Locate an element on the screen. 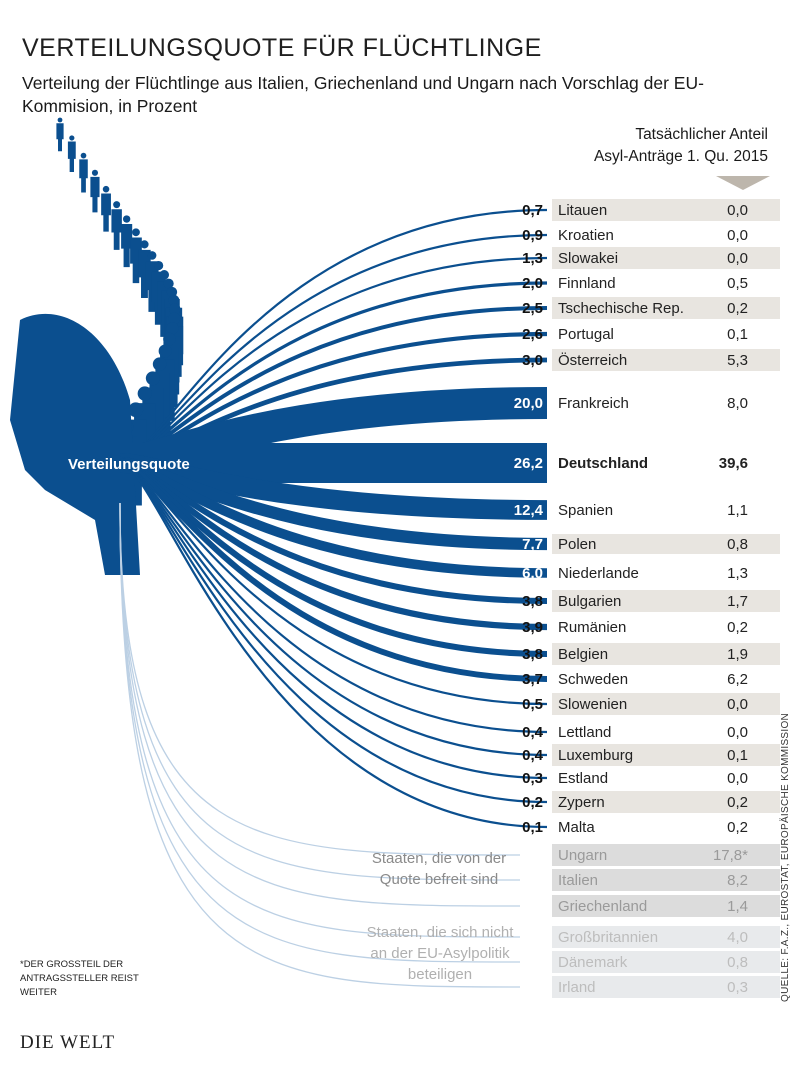  actual-share-rumänien: 0,2 is located at coordinates (737, 627).